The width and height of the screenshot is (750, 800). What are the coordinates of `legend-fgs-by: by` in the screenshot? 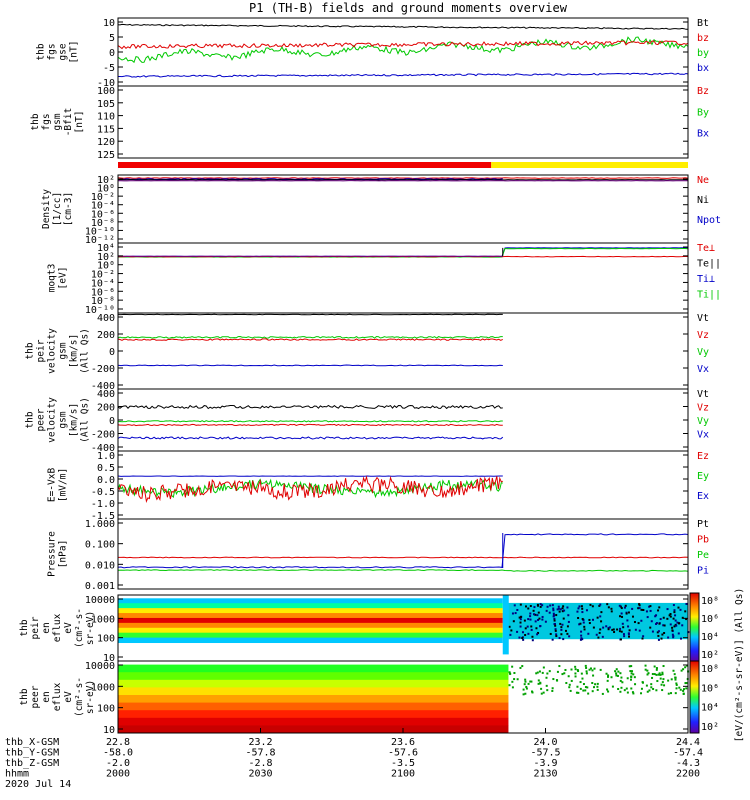 It's located at (703, 53).